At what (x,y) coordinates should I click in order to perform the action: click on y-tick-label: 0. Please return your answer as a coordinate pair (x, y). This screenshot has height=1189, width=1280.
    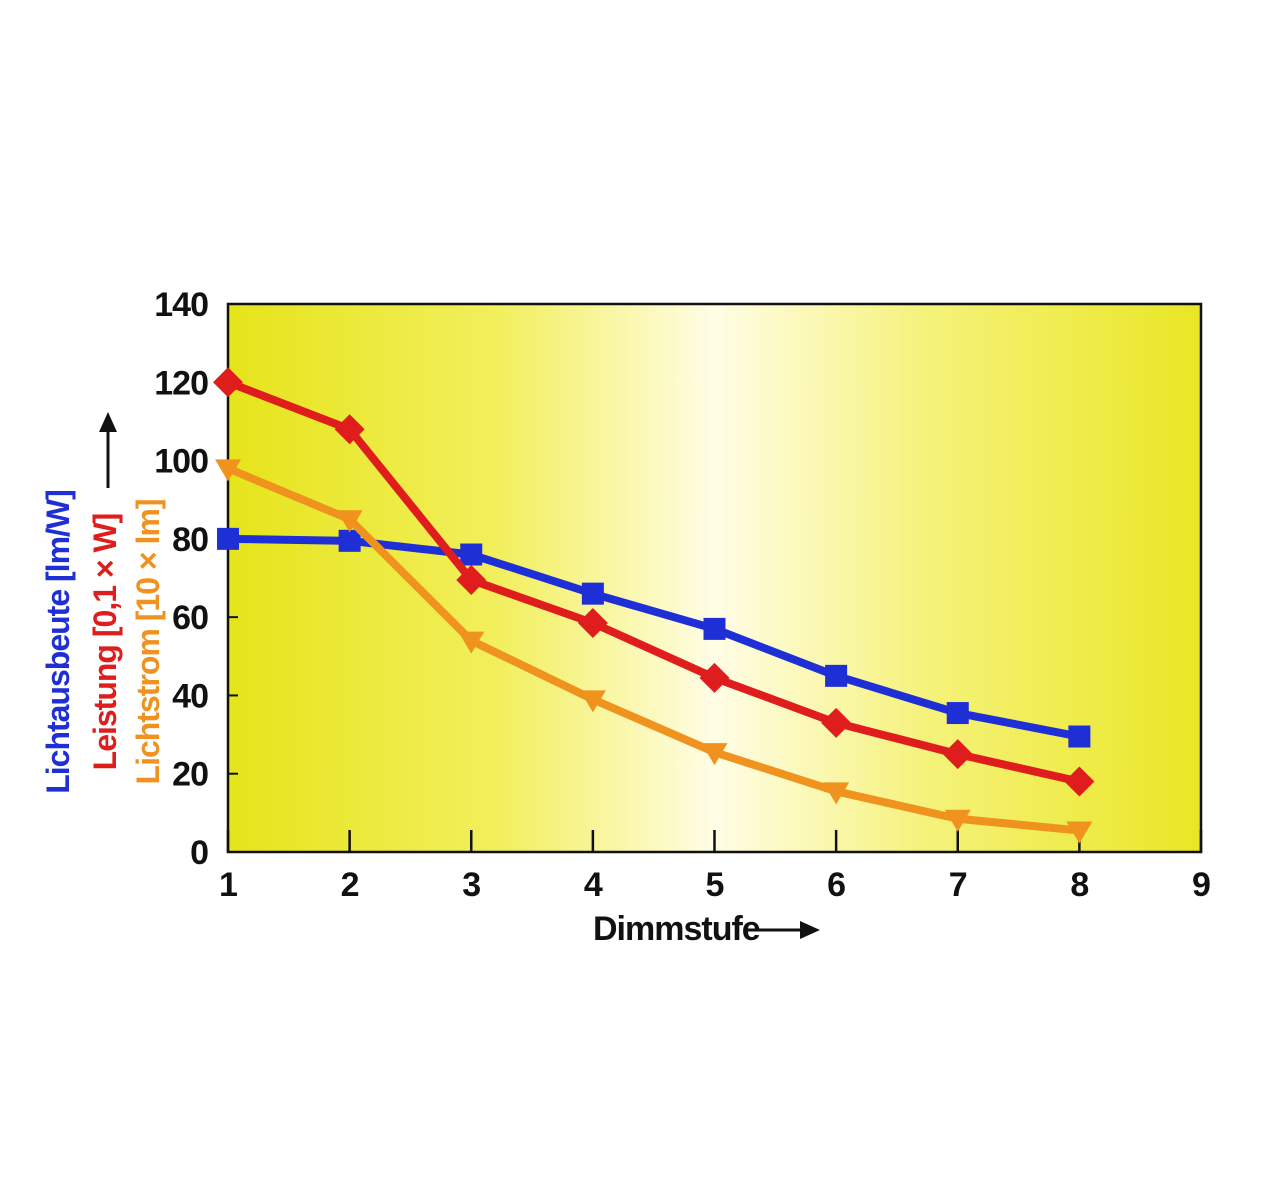
    Looking at the image, I should click on (199, 853).